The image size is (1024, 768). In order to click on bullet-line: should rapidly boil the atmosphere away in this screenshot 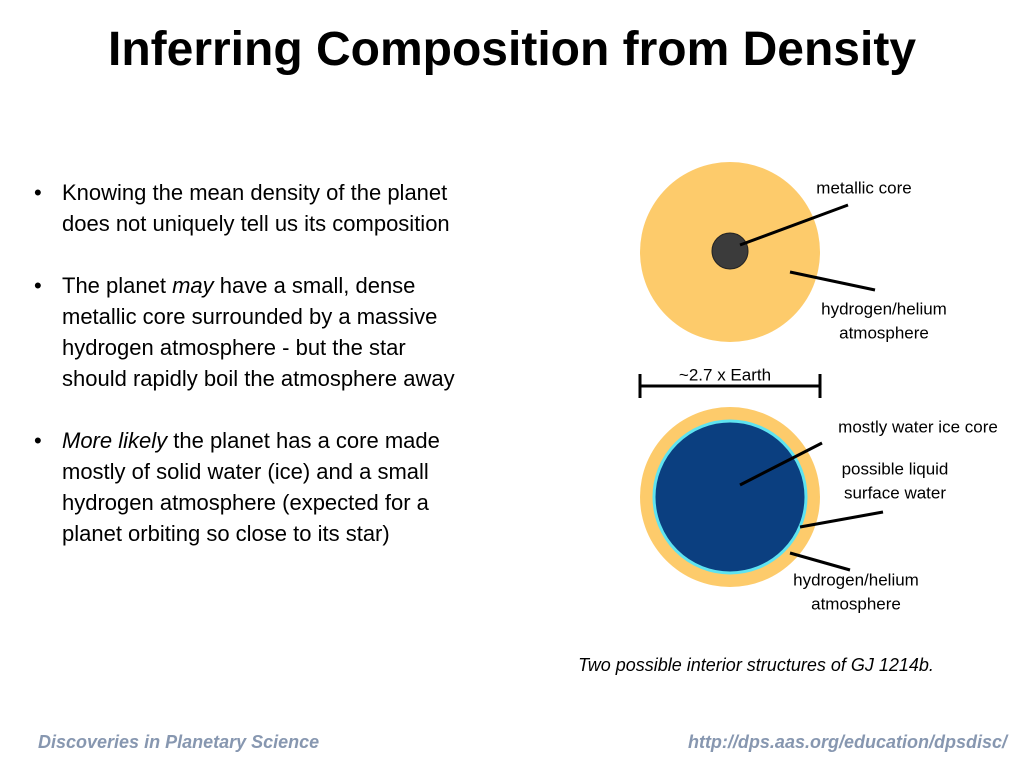, I will do `click(298, 378)`.